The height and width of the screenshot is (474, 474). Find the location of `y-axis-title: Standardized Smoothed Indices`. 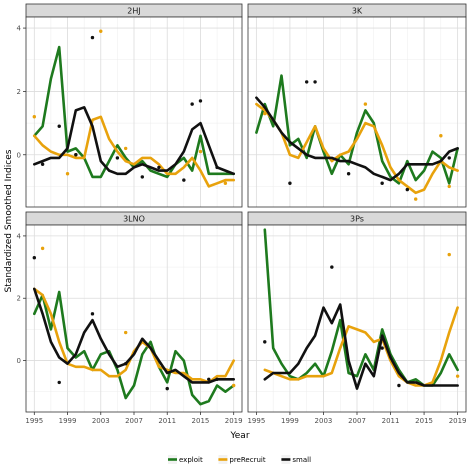

y-axis-title: Standardized Smoothed Indices is located at coordinates (9, 220).